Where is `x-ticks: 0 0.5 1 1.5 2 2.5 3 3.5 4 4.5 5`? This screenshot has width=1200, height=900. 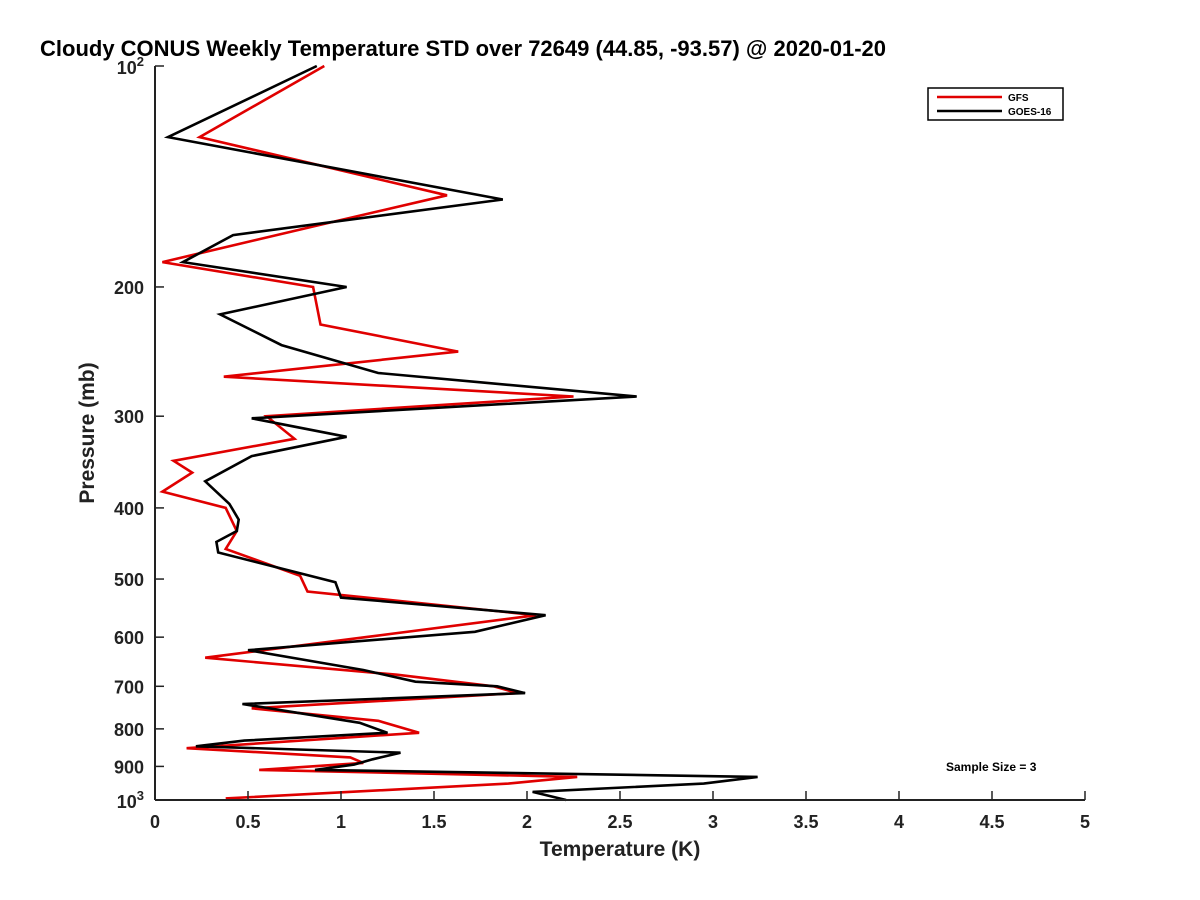 x-ticks: 0 0.5 1 1.5 2 2.5 3 3.5 4 4.5 5 is located at coordinates (620, 811).